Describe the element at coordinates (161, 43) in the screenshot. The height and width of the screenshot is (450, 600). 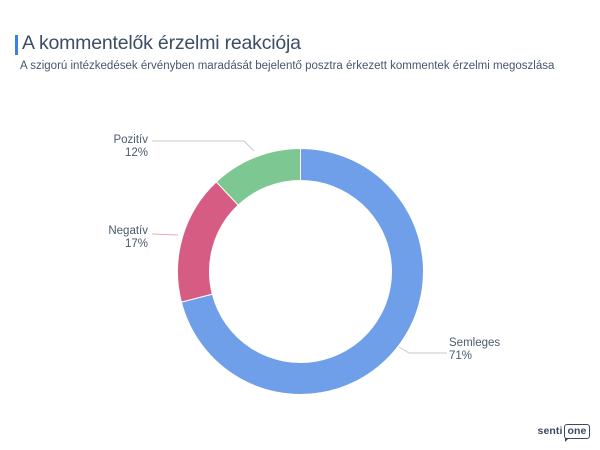
I see `page-title: A kommentelők érzelmi reakciója` at that location.